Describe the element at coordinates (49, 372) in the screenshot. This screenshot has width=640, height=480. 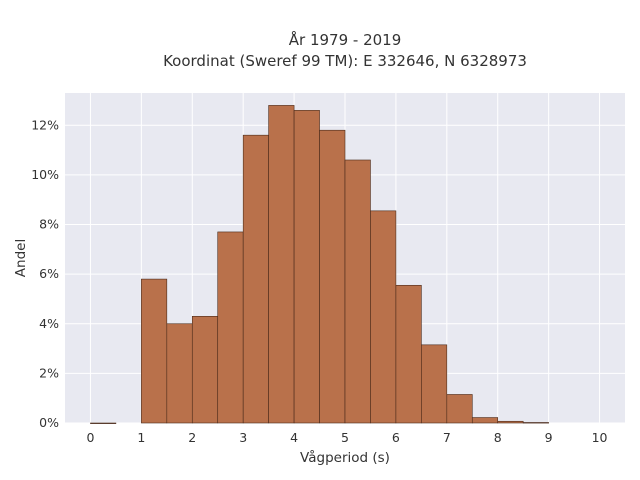
I see `y-tick-label: 2%` at that location.